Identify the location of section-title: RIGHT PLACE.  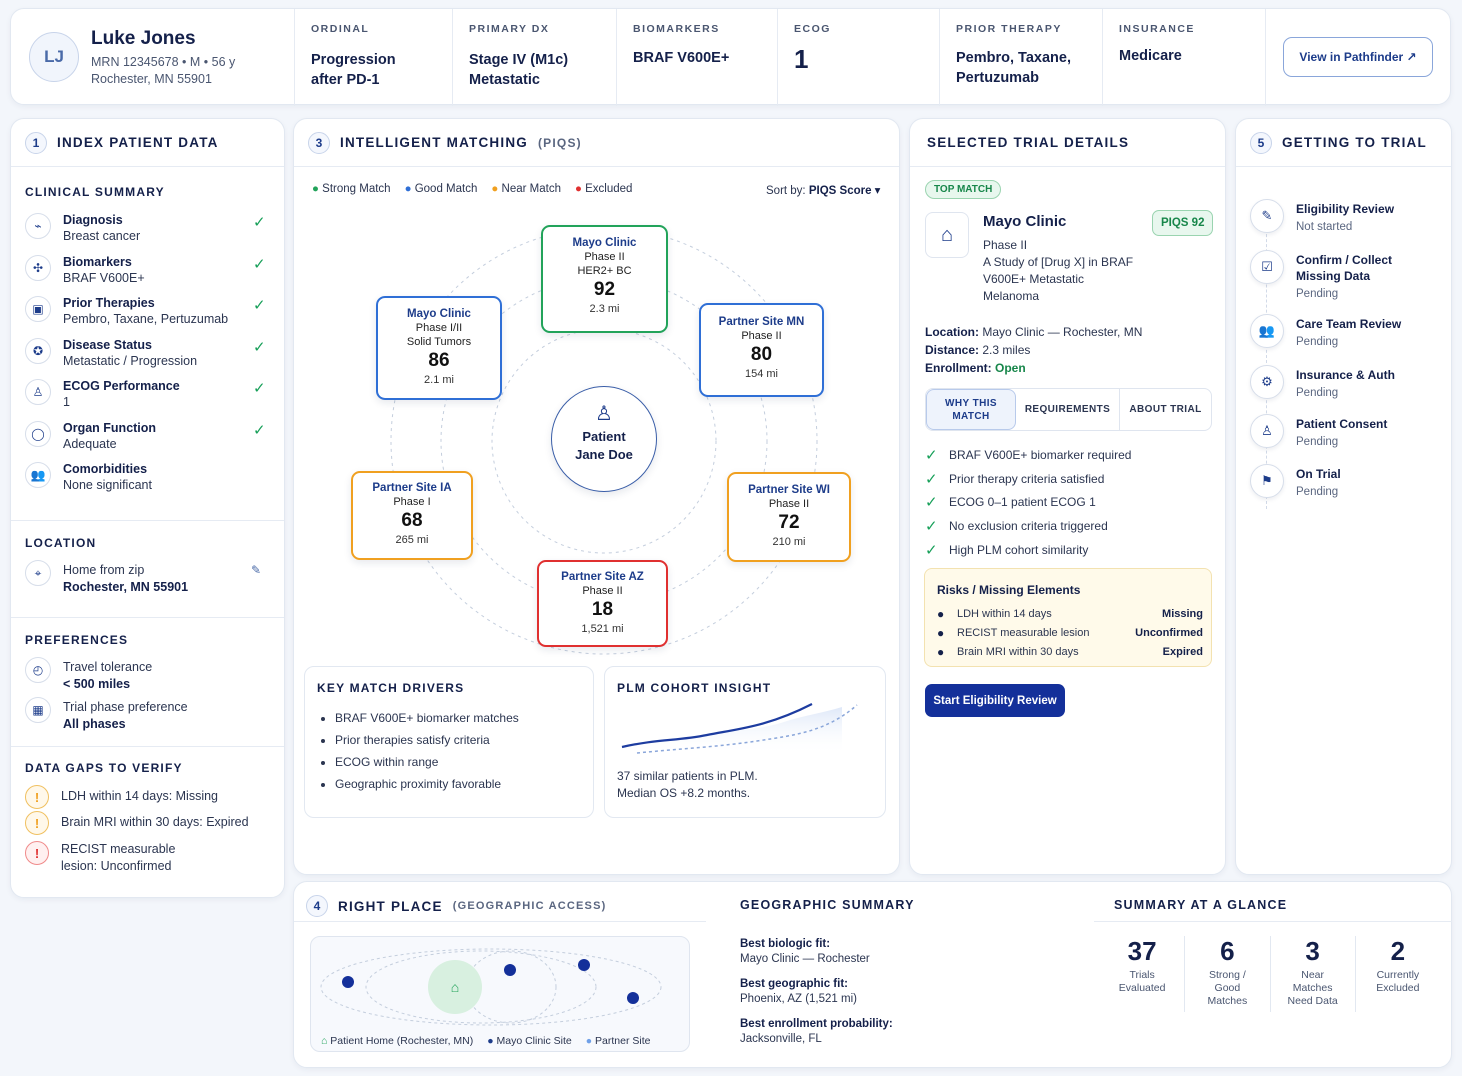
(390, 906).